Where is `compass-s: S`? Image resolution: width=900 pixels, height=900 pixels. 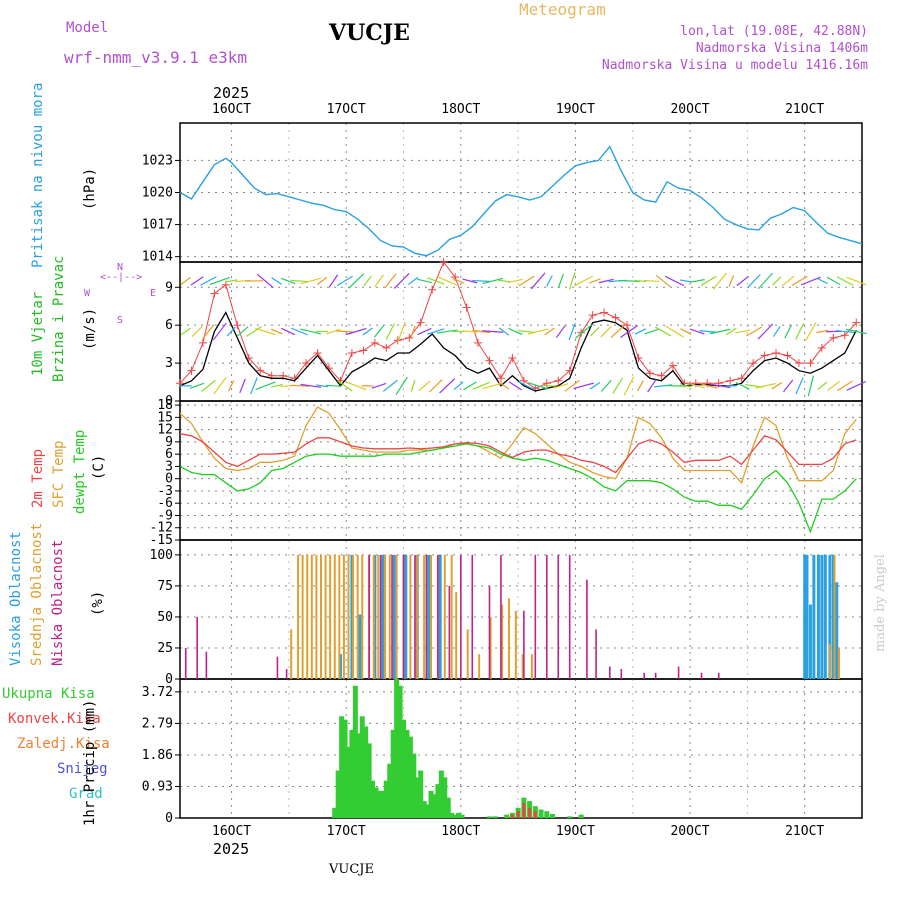
compass-s: S is located at coordinates (120, 320).